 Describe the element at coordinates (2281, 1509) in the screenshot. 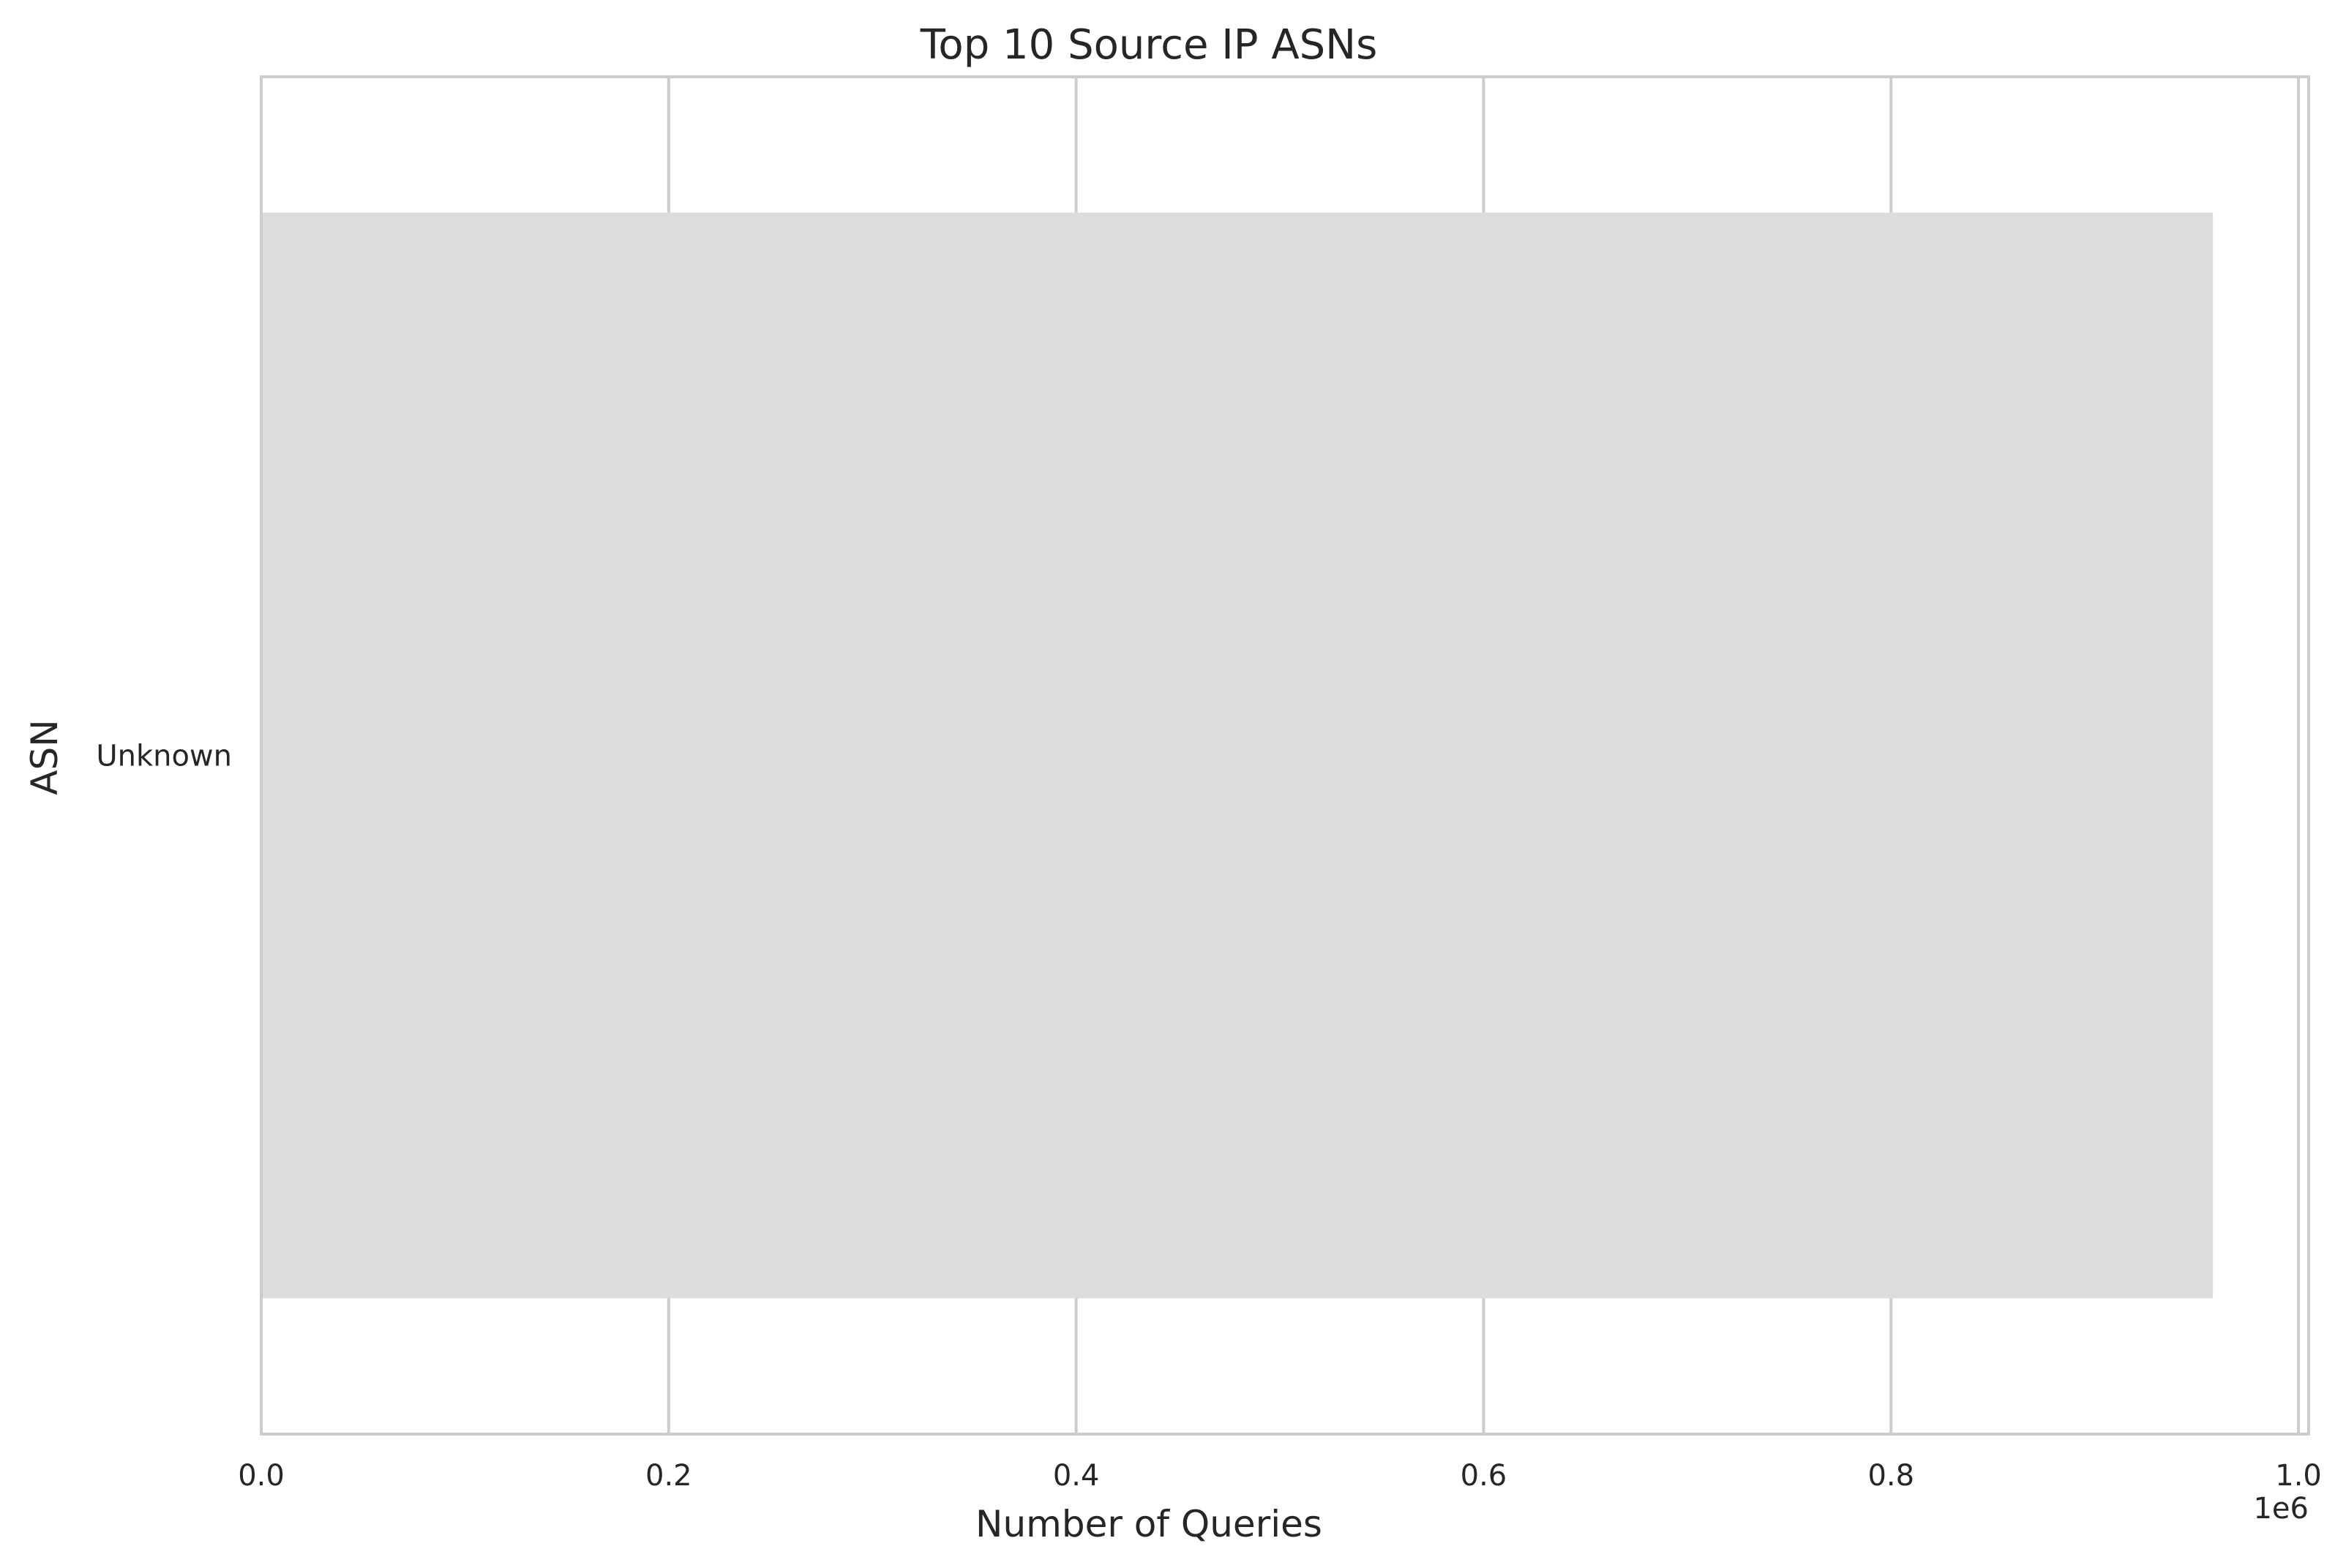

I see `x-axis-offset-label: 1e6` at that location.